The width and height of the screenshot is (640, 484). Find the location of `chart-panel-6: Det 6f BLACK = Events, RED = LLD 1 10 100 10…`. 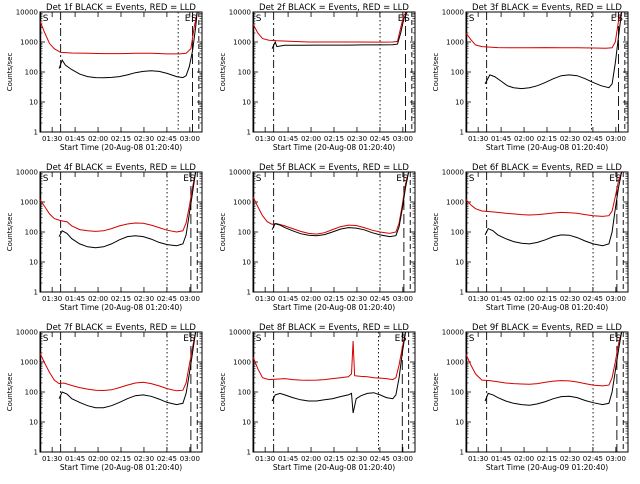

chart-panel-6: Det 6f BLACK = Events, RED = LLD 1 10 100 10… is located at coordinates (530, 237).